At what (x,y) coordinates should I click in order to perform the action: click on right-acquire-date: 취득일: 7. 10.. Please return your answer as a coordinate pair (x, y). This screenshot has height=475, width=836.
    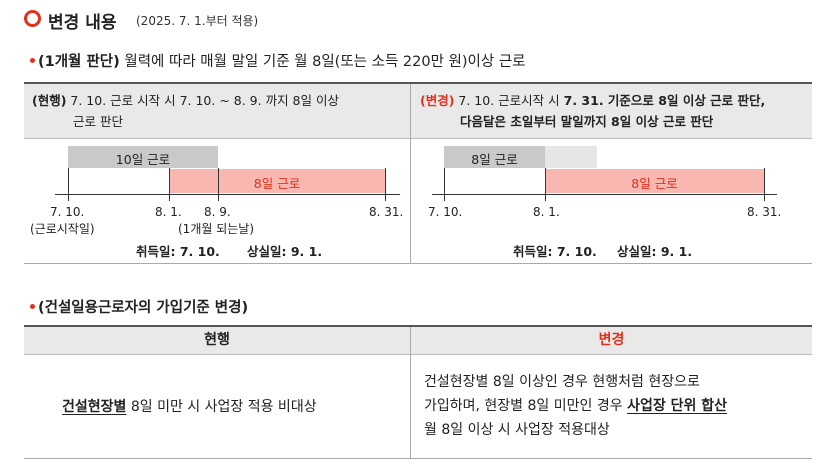
    Looking at the image, I should click on (555, 251).